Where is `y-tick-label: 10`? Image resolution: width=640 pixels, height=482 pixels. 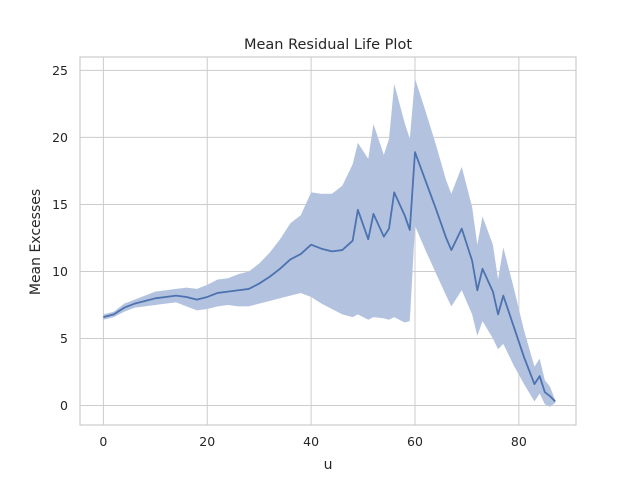
y-tick-label: 10 is located at coordinates (60, 271).